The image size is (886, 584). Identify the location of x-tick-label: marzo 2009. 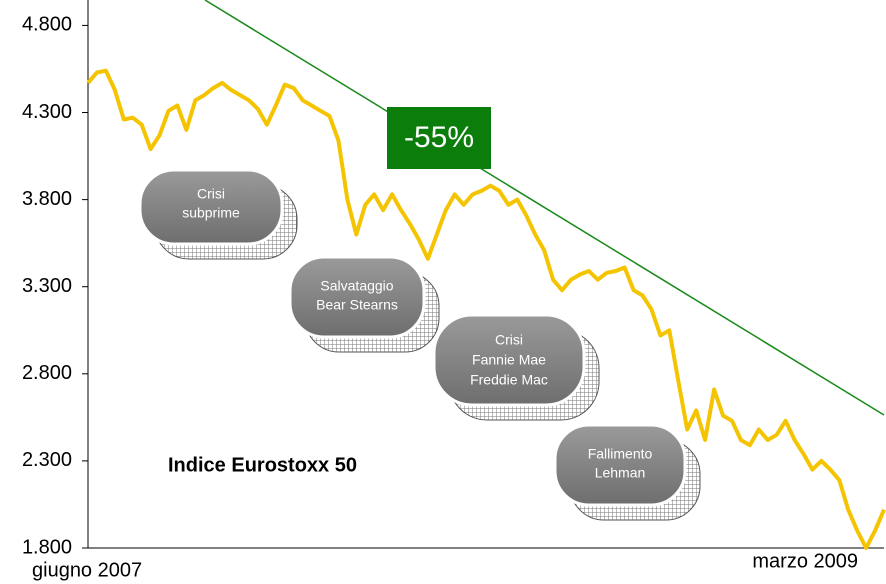
(805, 561).